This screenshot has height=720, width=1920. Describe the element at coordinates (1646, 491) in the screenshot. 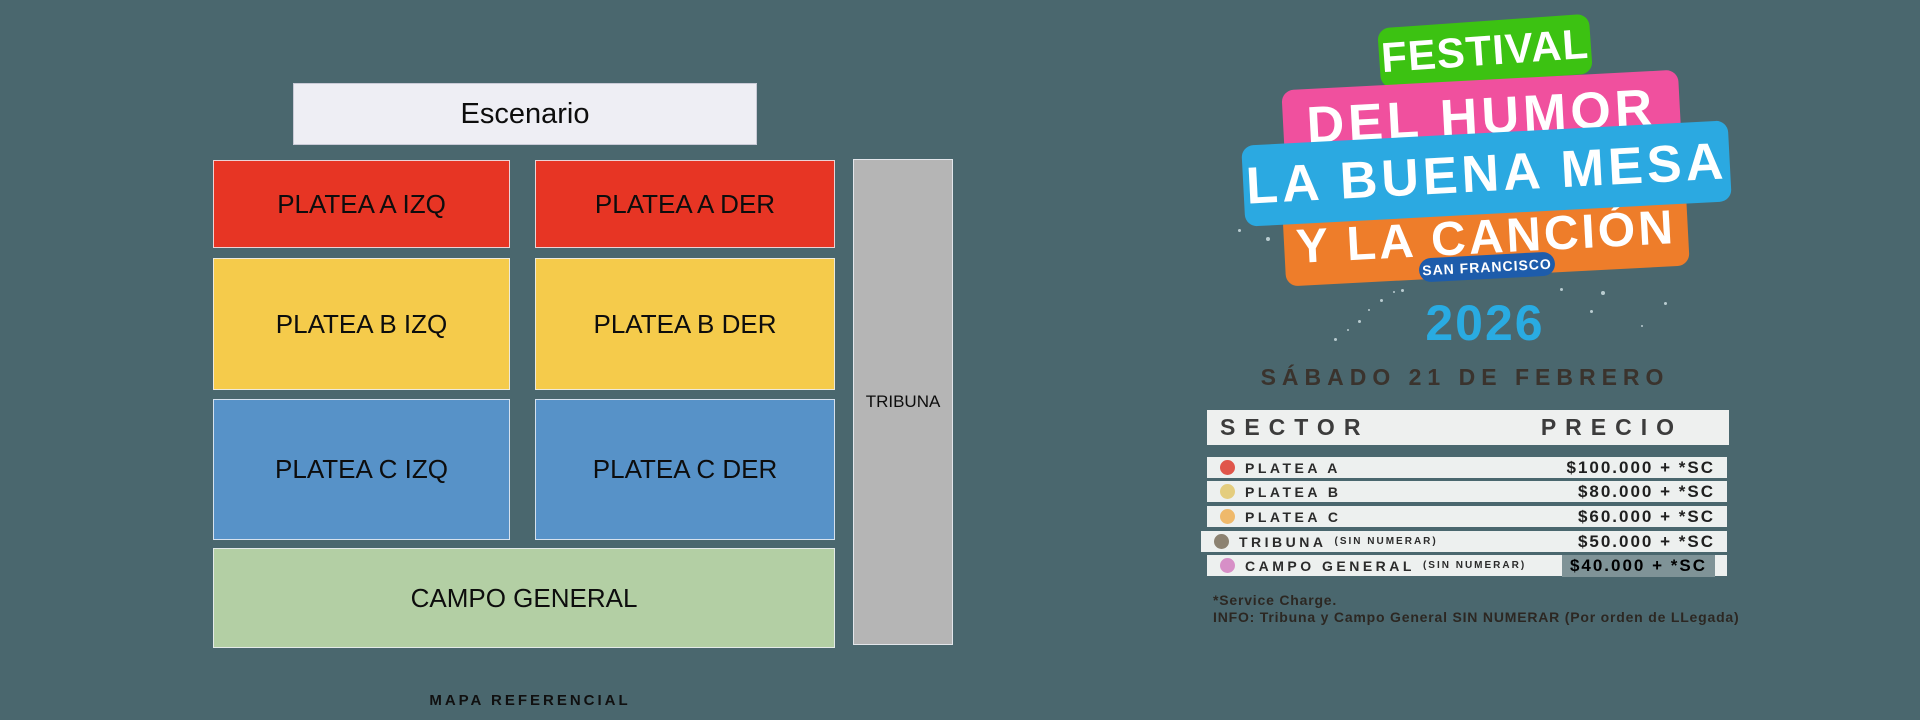

I see `sector-price: $80.000 + *SC` at that location.